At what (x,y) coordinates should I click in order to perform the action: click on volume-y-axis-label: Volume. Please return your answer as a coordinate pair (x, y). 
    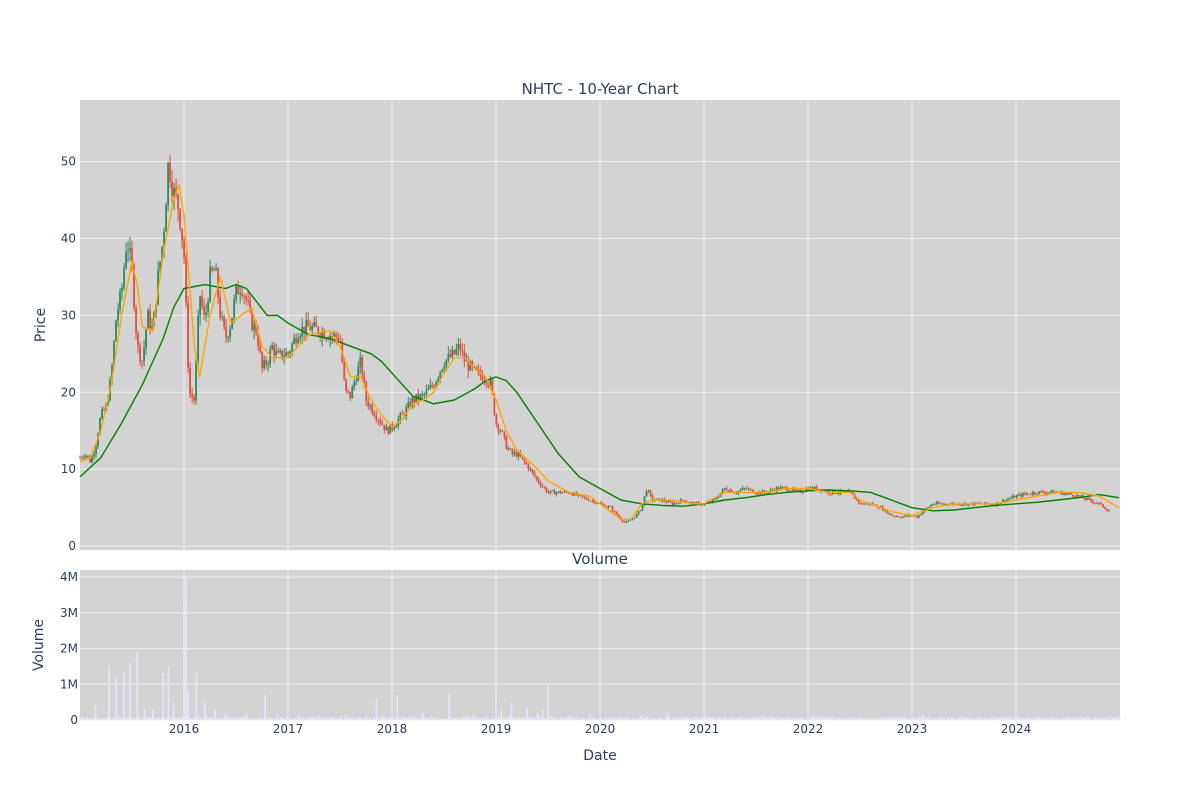
    Looking at the image, I should click on (39, 645).